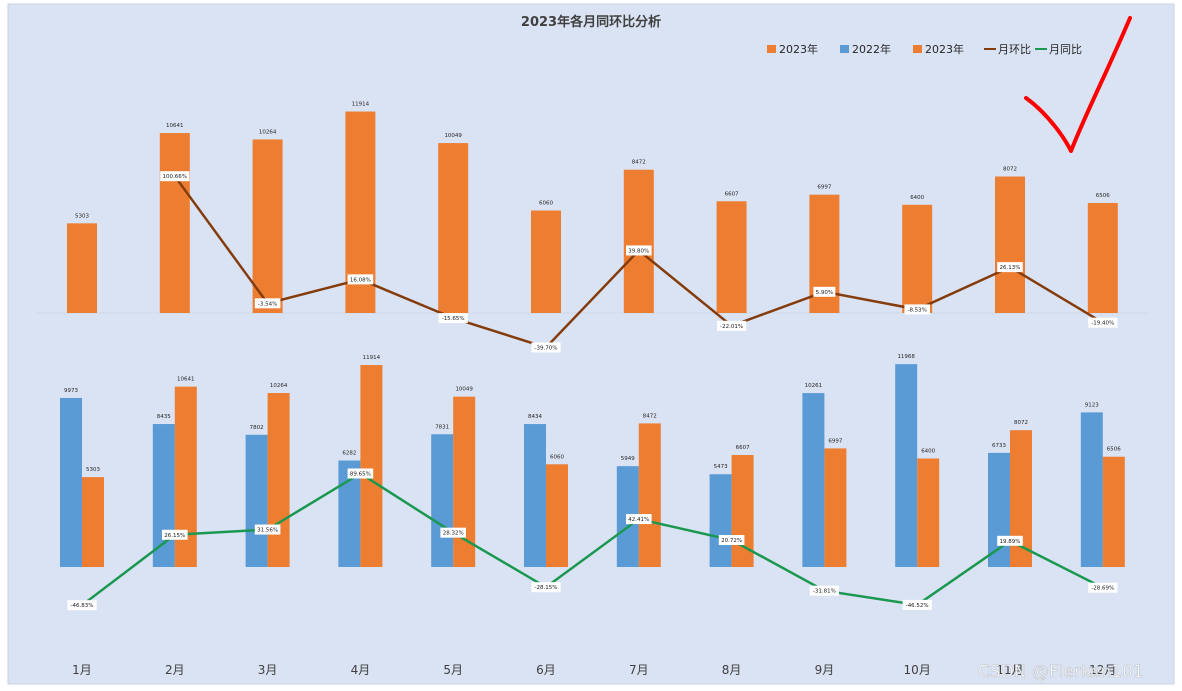 Image resolution: width=1182 pixels, height=691 pixels. I want to click on yoy-point-label: 28.32%, so click(453, 534).